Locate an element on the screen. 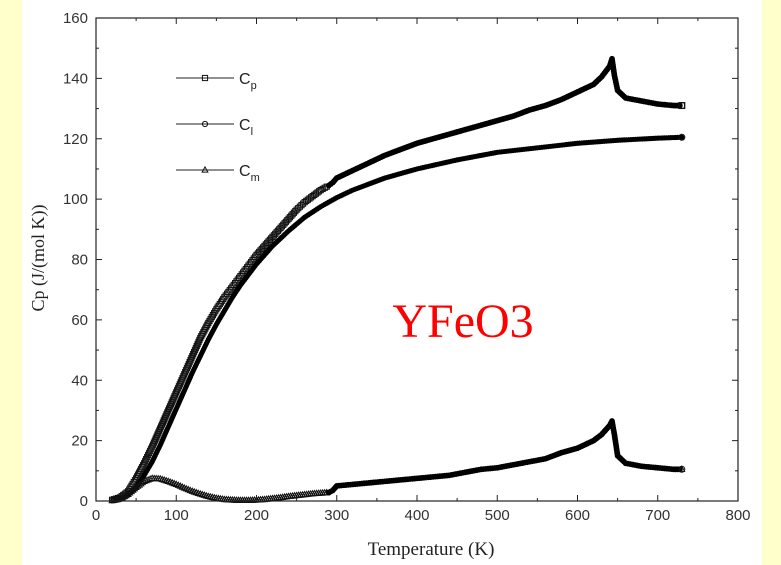 Image resolution: width=781 pixels, height=565 pixels. x-tick-label: 200 is located at coordinates (256, 515).